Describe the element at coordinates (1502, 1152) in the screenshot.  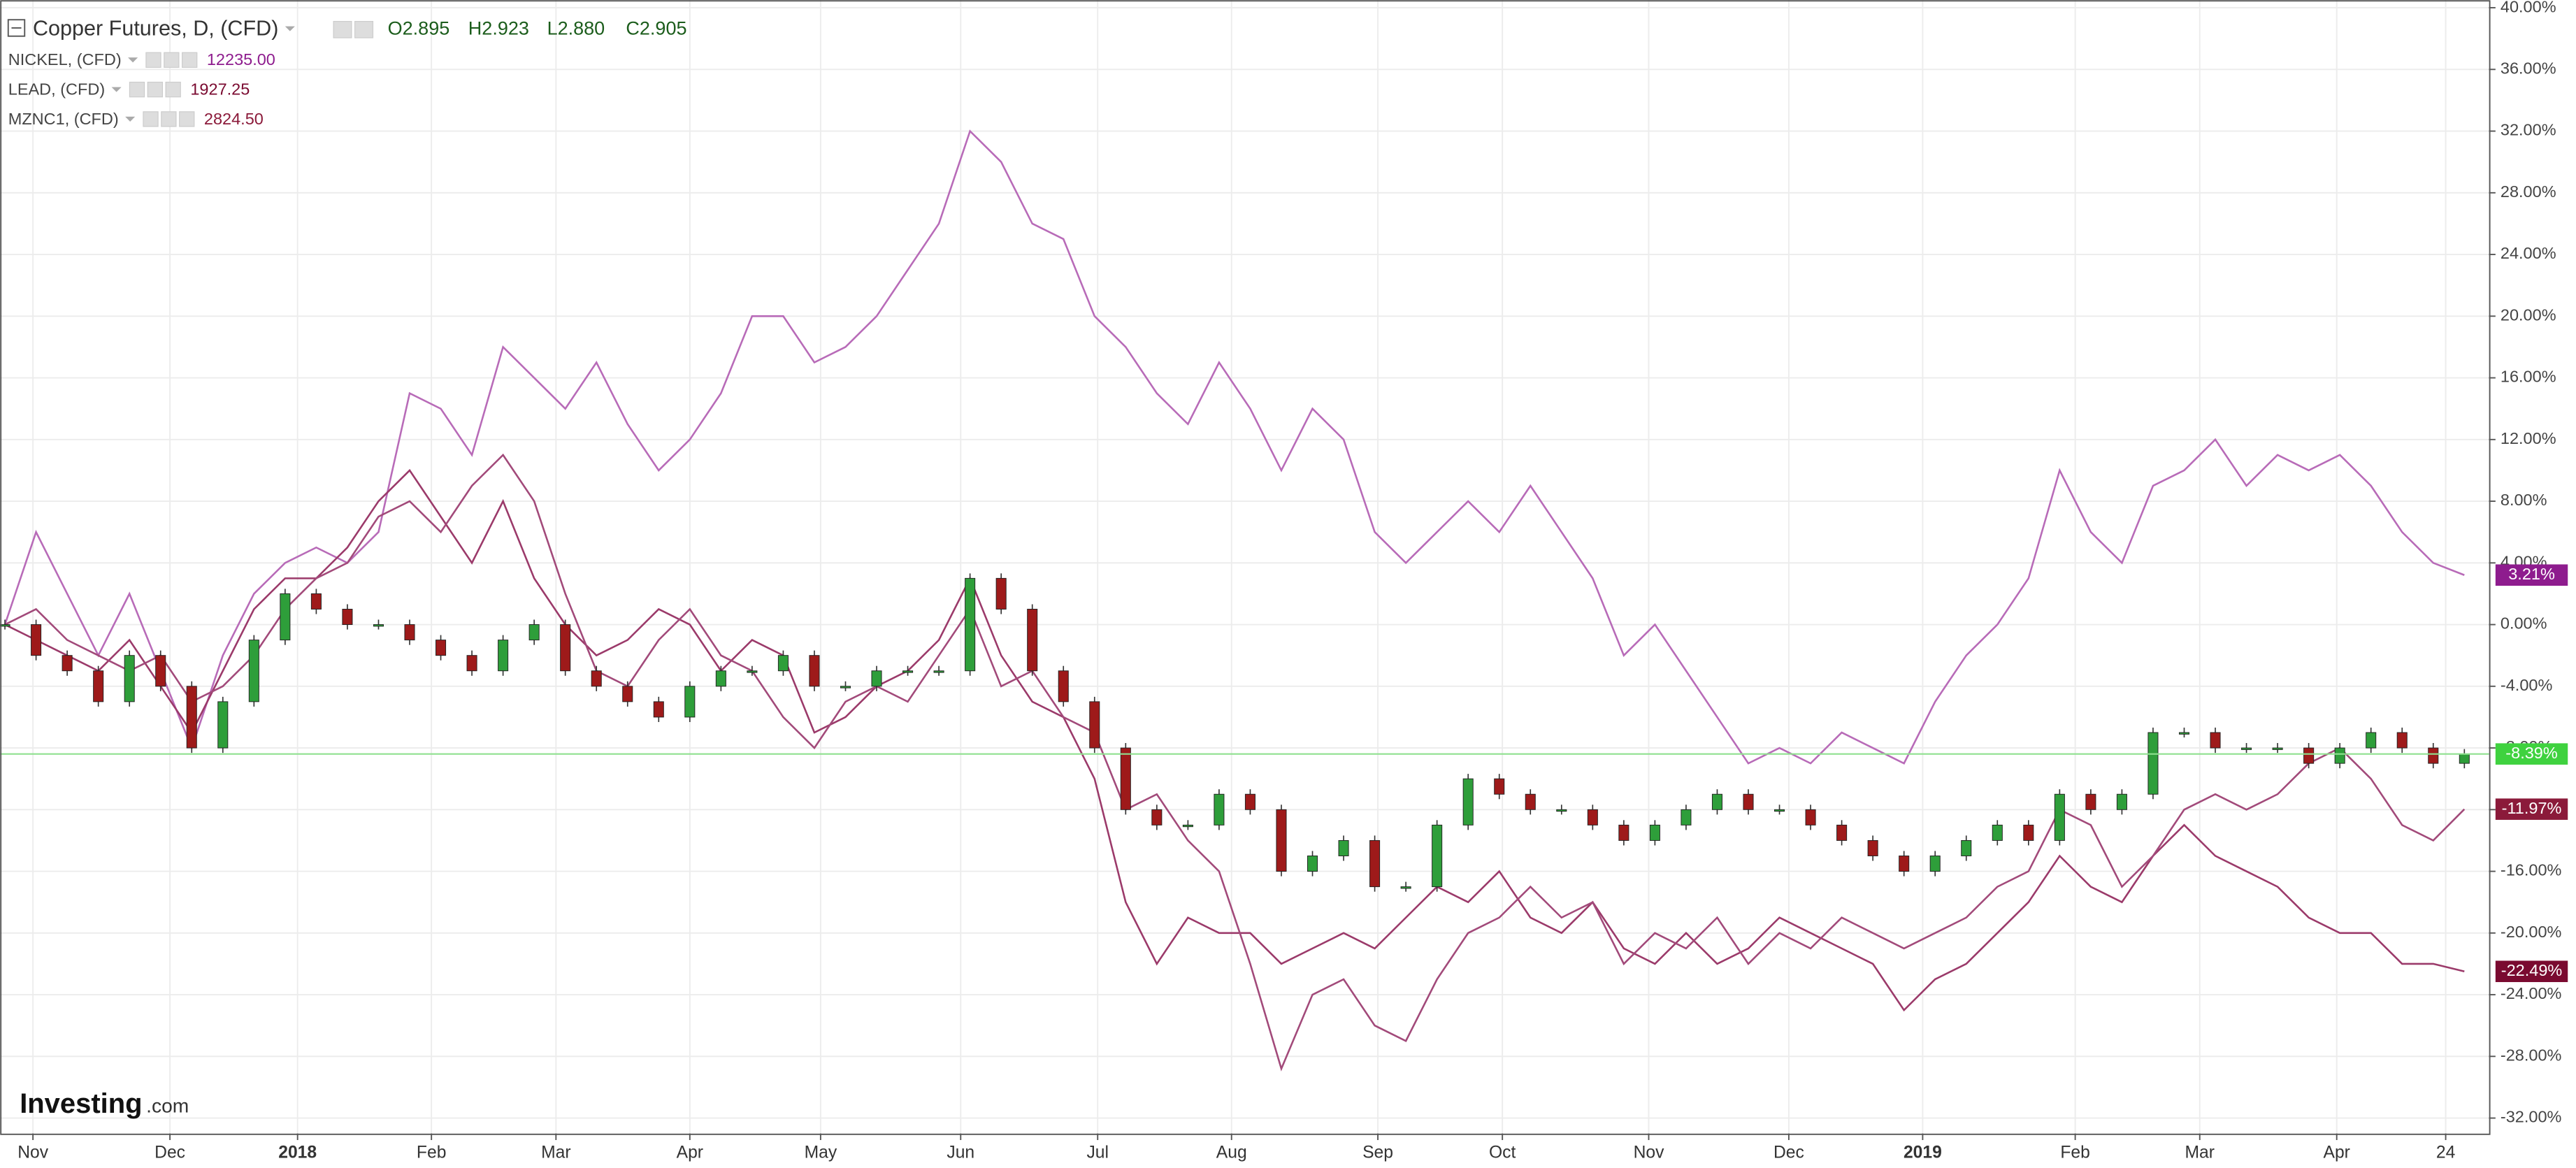
I see `x-tick-label: Oct` at that location.